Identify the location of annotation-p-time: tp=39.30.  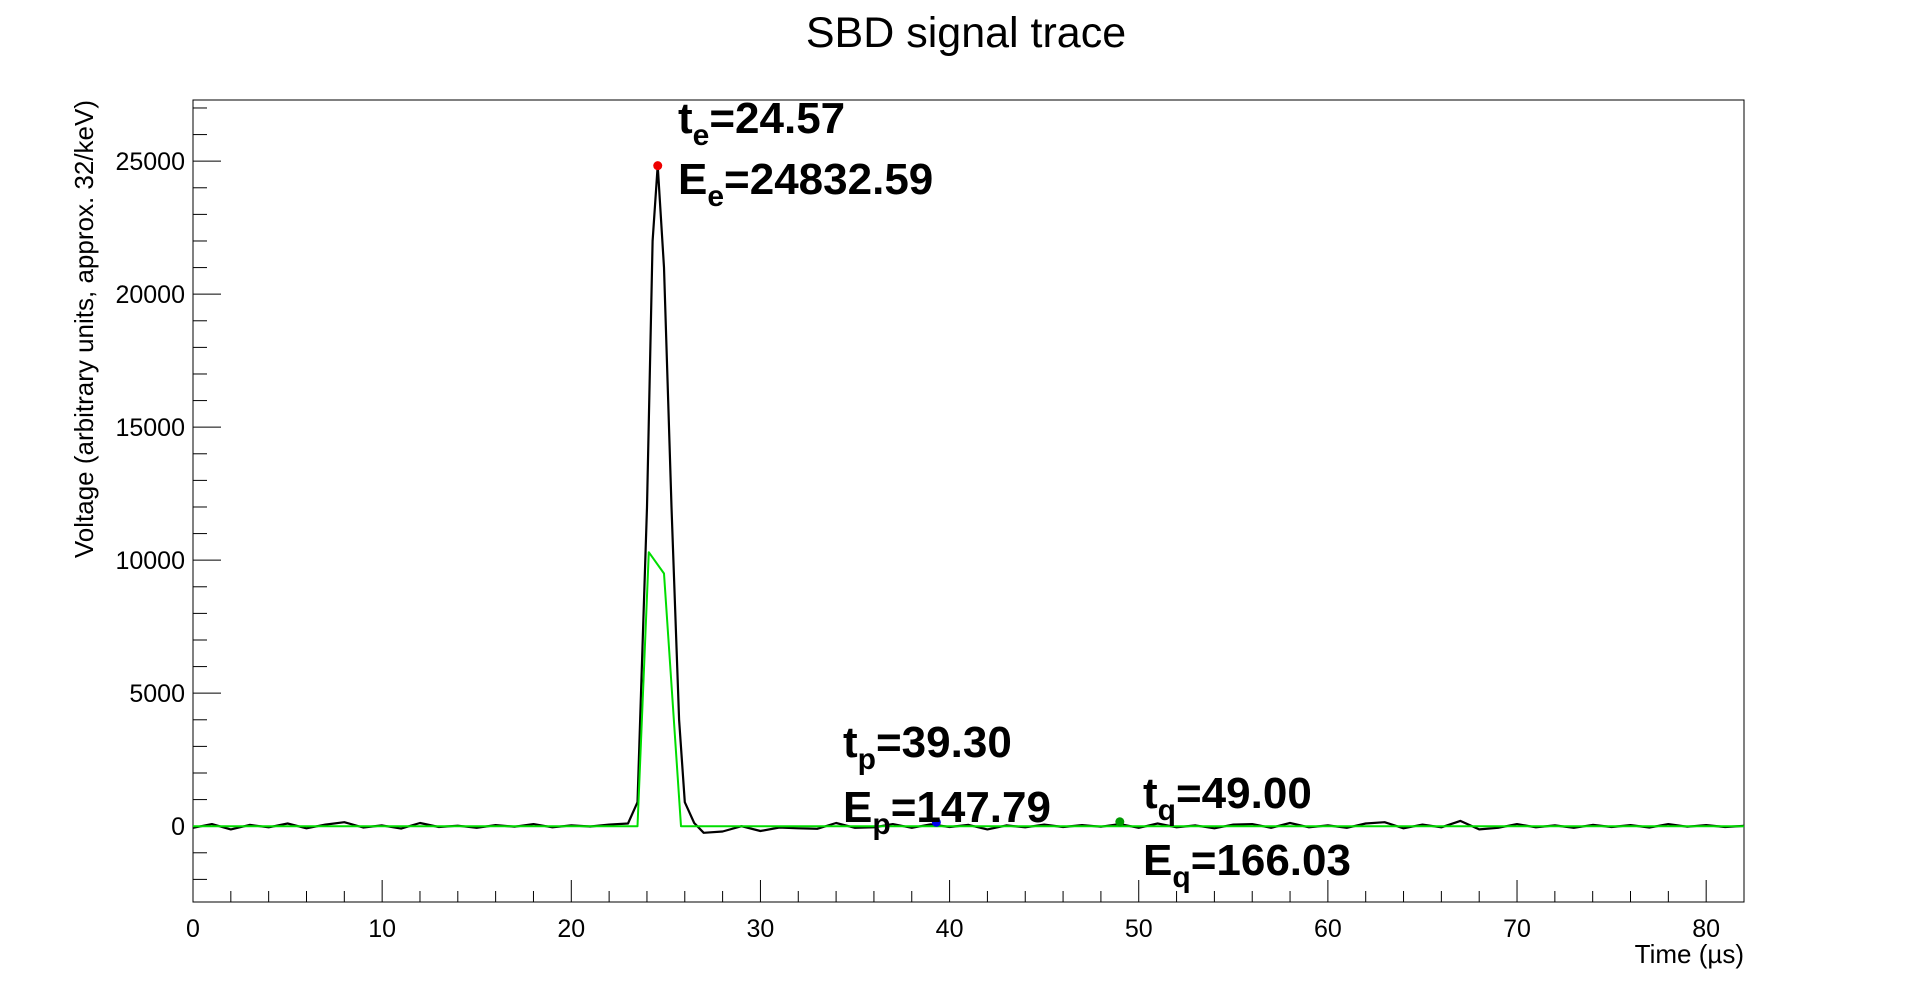
(927, 747).